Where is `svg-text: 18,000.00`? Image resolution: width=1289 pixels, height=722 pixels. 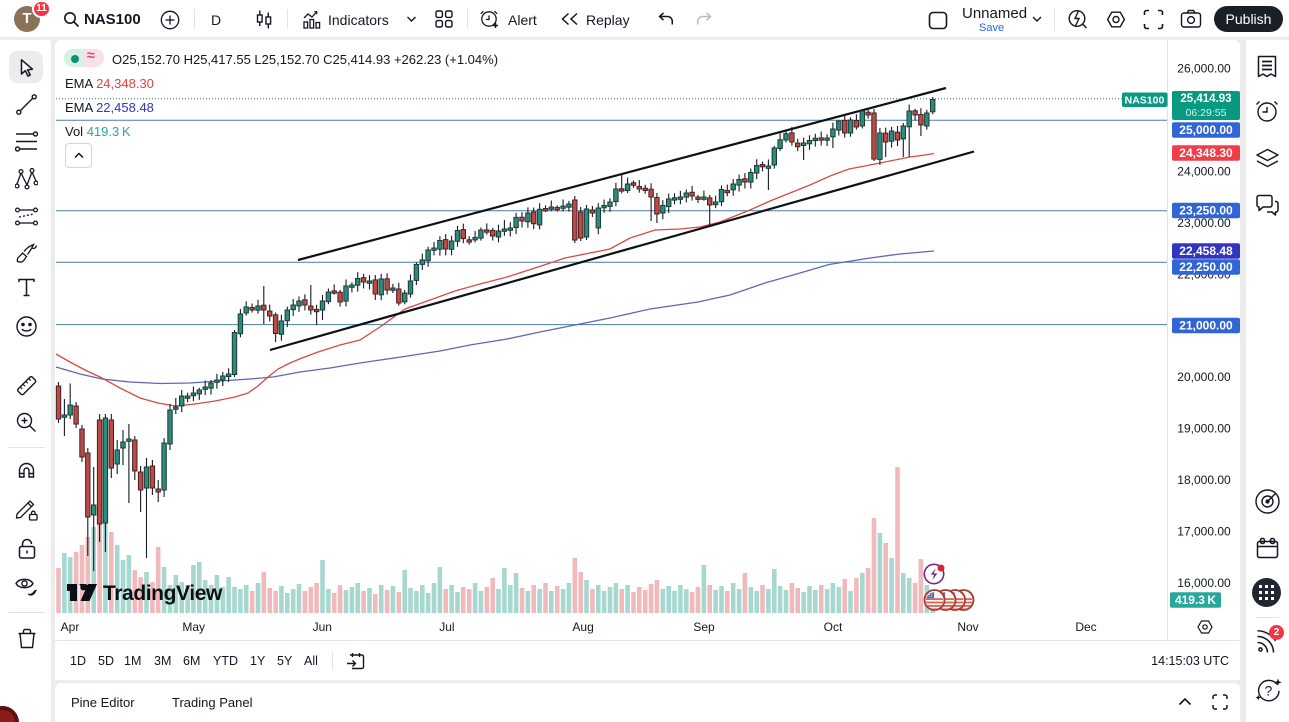
svg-text: 18,000.00 is located at coordinates (1204, 480).